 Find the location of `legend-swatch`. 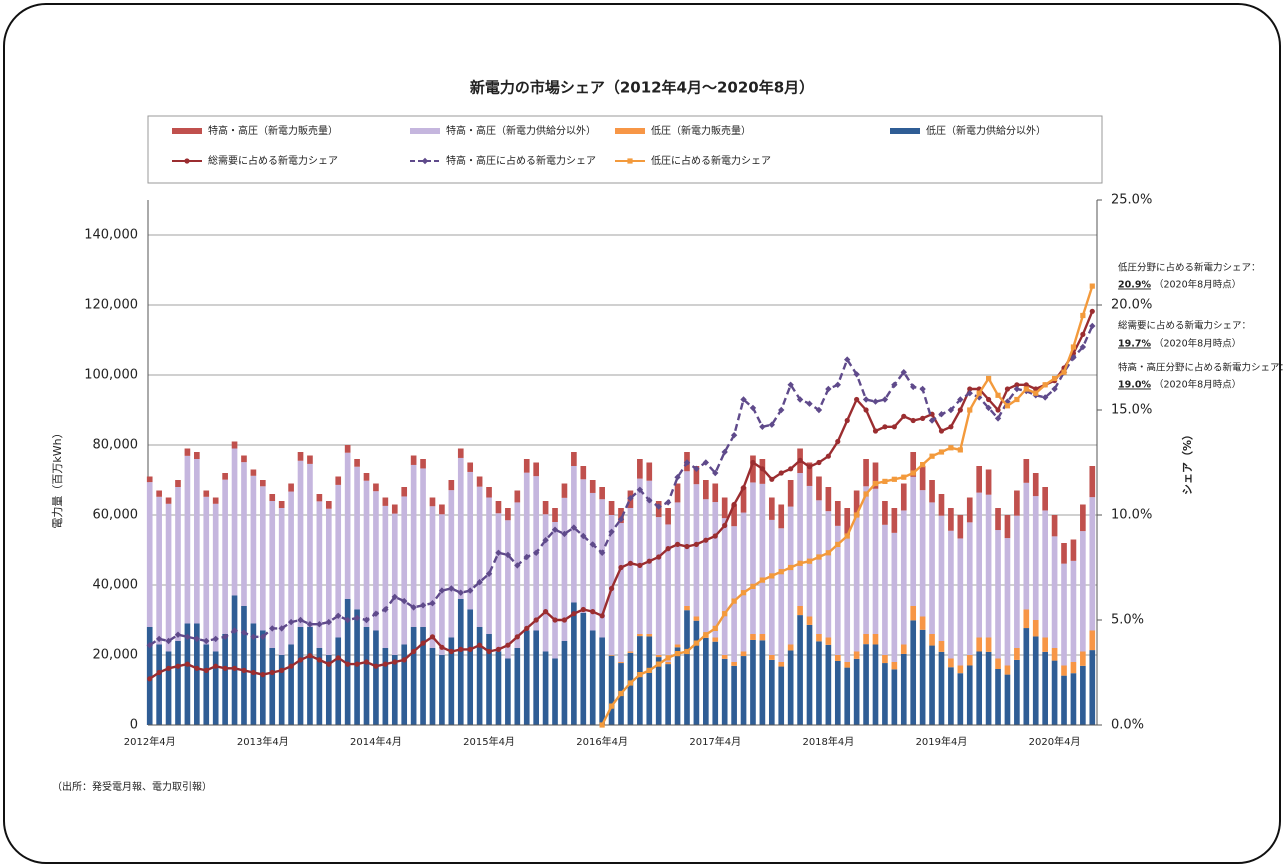

legend-swatch is located at coordinates (187, 131).